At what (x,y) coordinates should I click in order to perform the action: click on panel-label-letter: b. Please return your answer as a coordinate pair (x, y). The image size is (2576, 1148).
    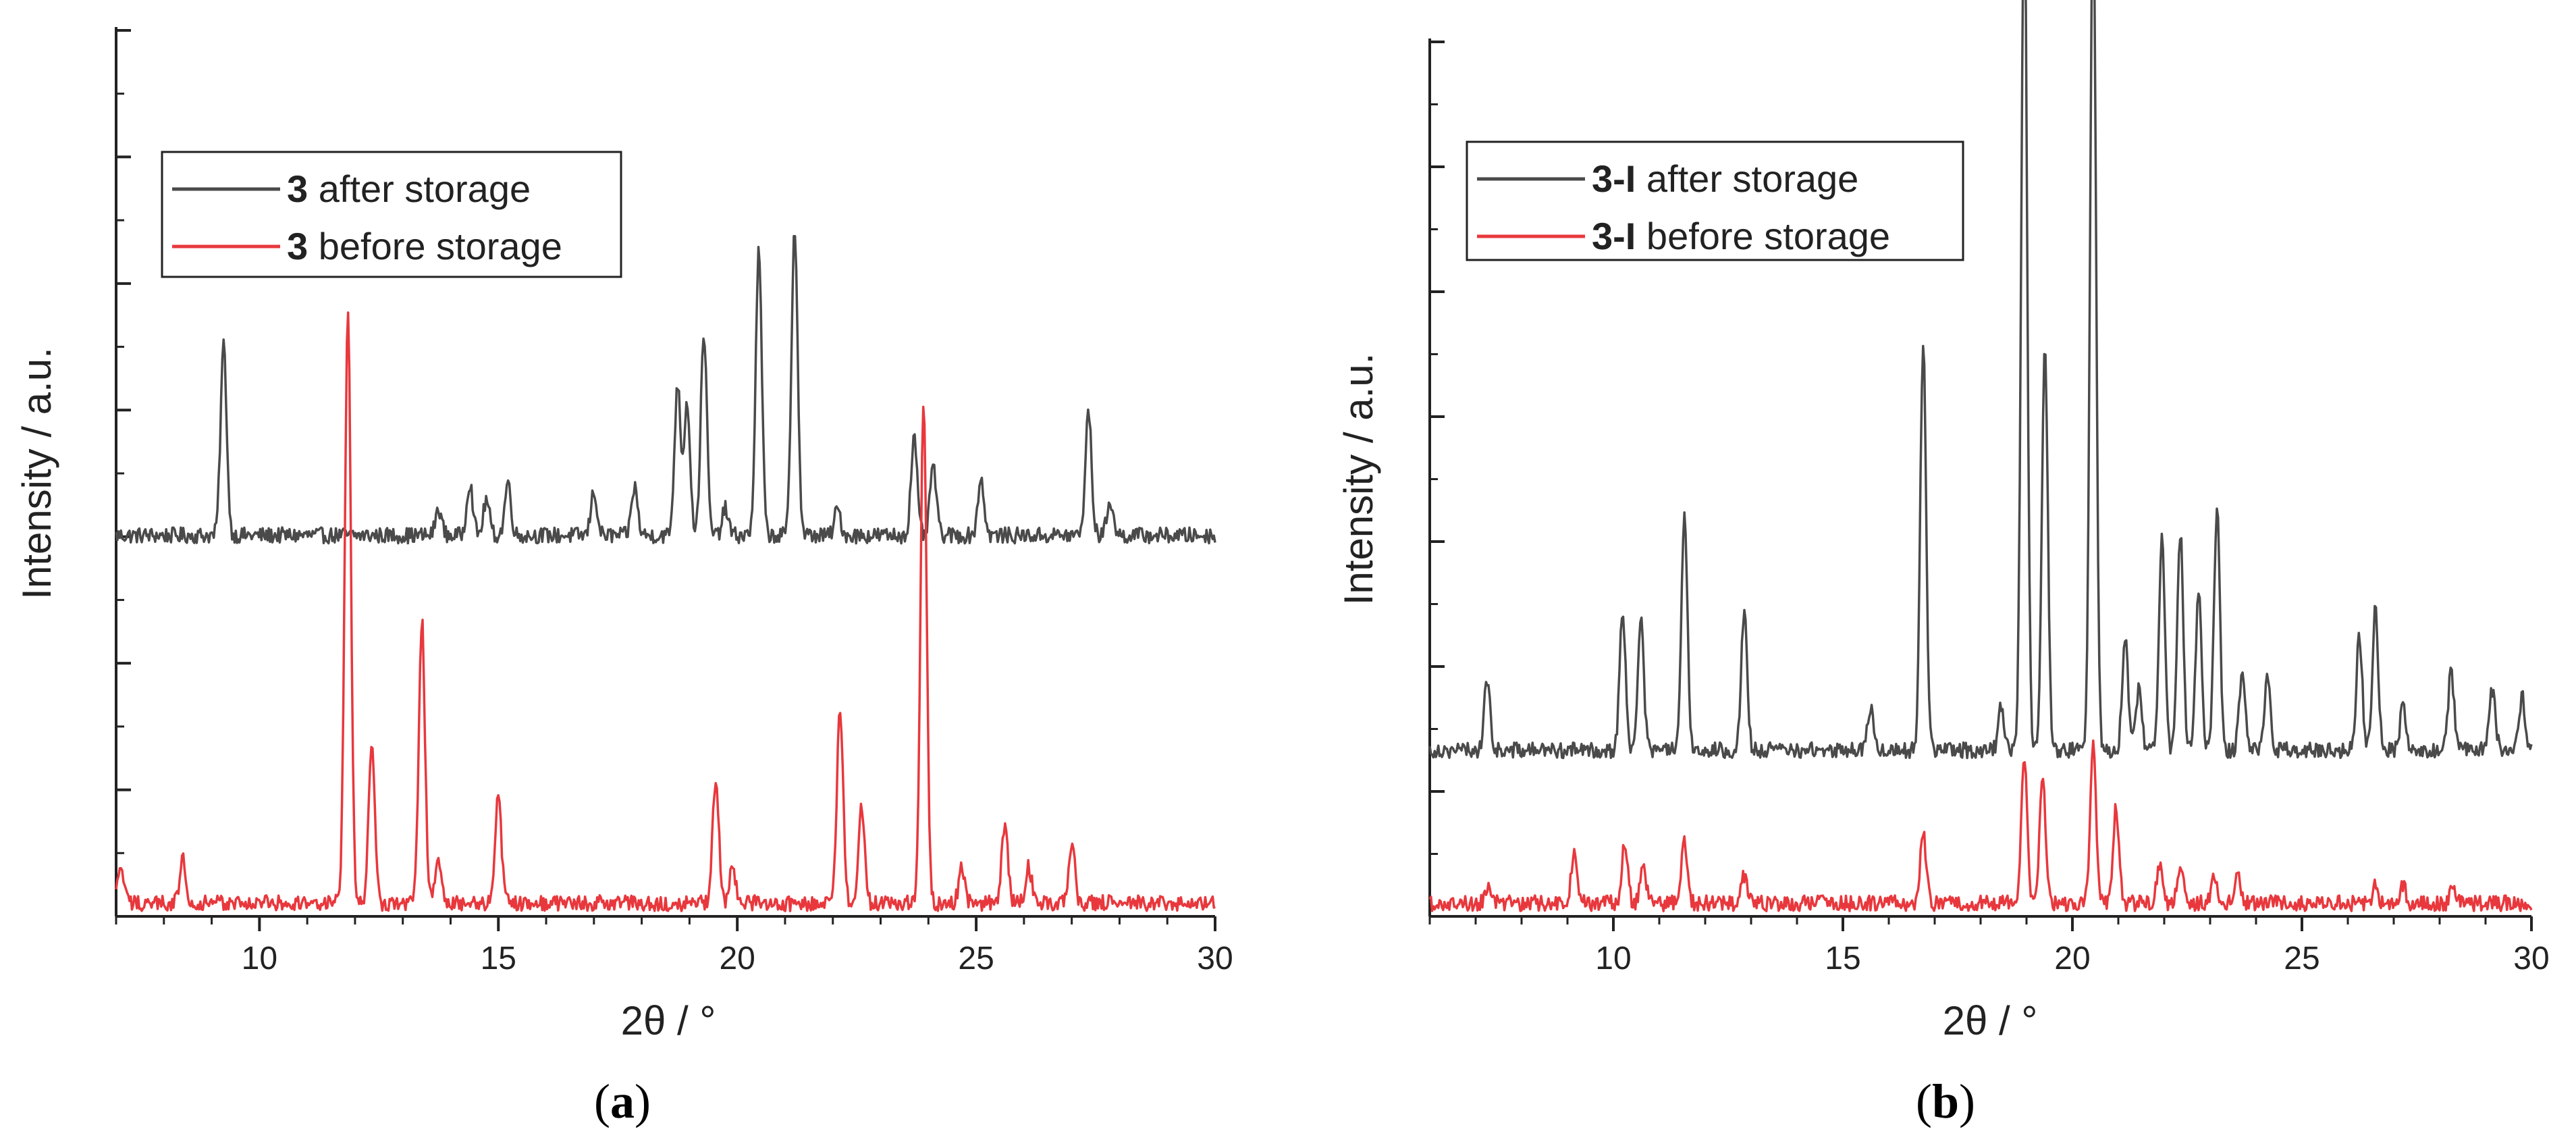
    Looking at the image, I should click on (1946, 1101).